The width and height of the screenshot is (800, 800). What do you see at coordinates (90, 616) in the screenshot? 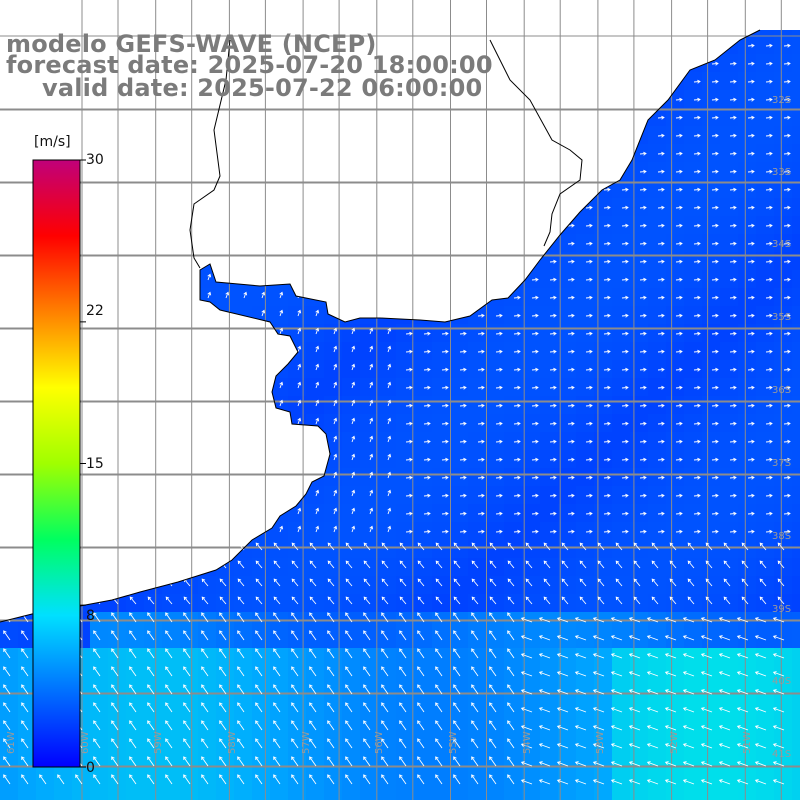
I see `colorbar-tick-8: 8` at bounding box center [90, 616].